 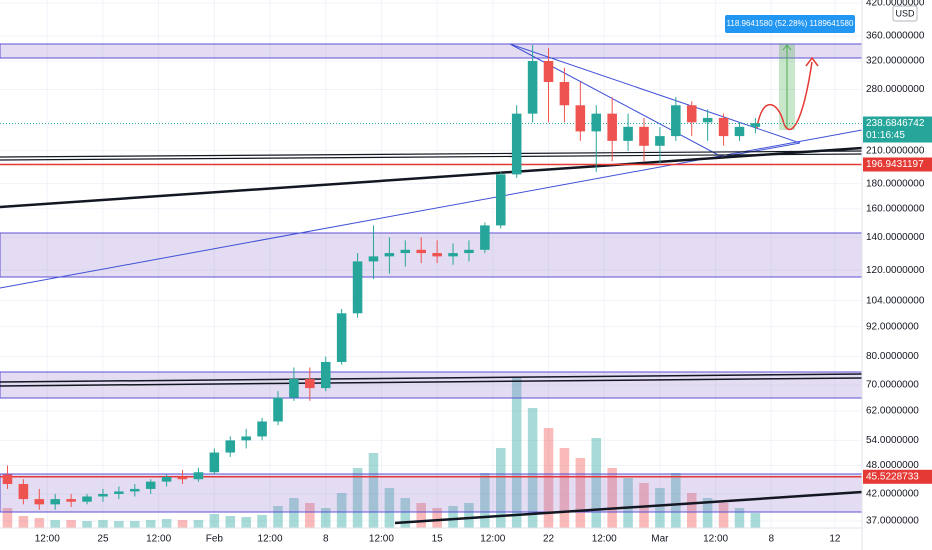 I want to click on last-price-tag, so click(x=897, y=129).